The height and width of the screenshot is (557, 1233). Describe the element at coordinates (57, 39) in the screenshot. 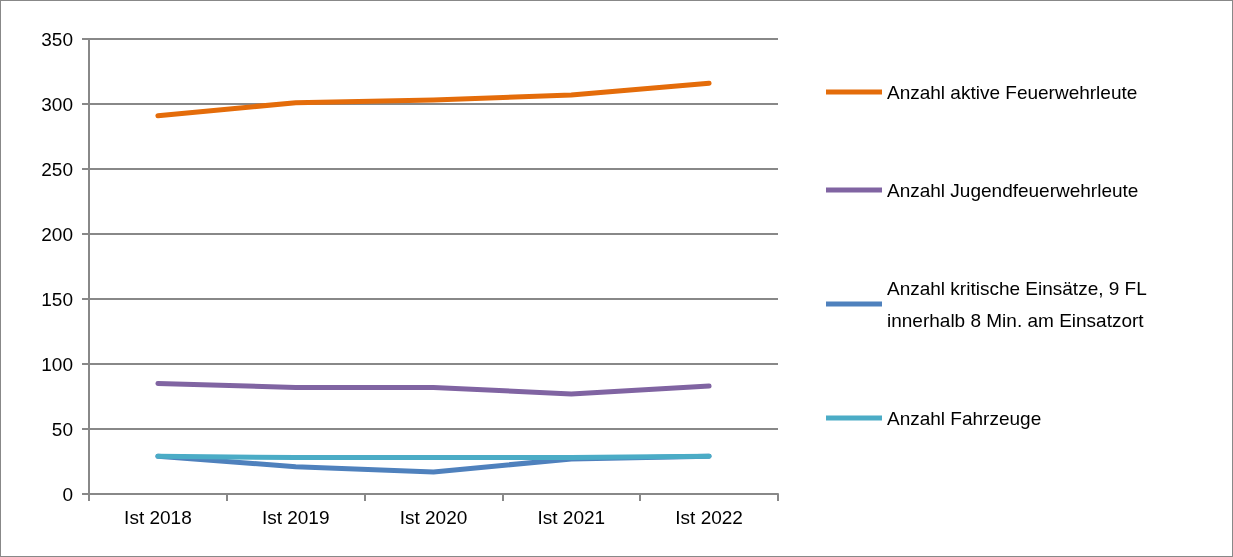

I see `y-tick-label: 350` at that location.